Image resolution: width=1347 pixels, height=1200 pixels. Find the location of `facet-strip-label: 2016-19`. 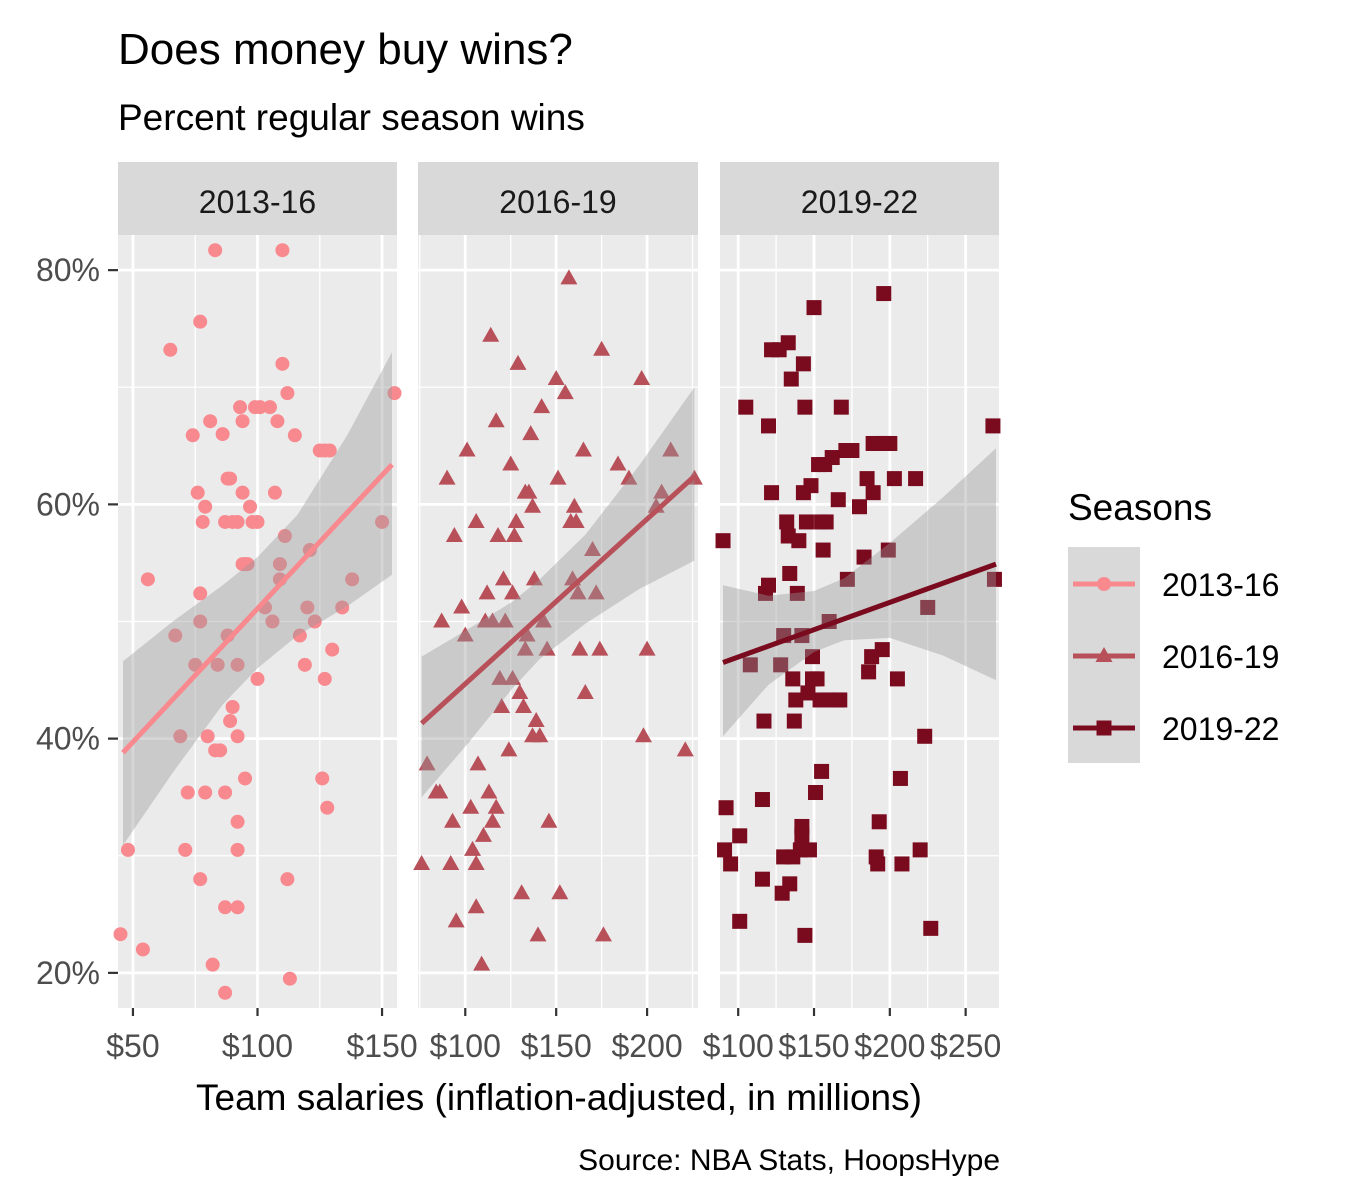

facet-strip-label: 2016-19 is located at coordinates (557, 202).